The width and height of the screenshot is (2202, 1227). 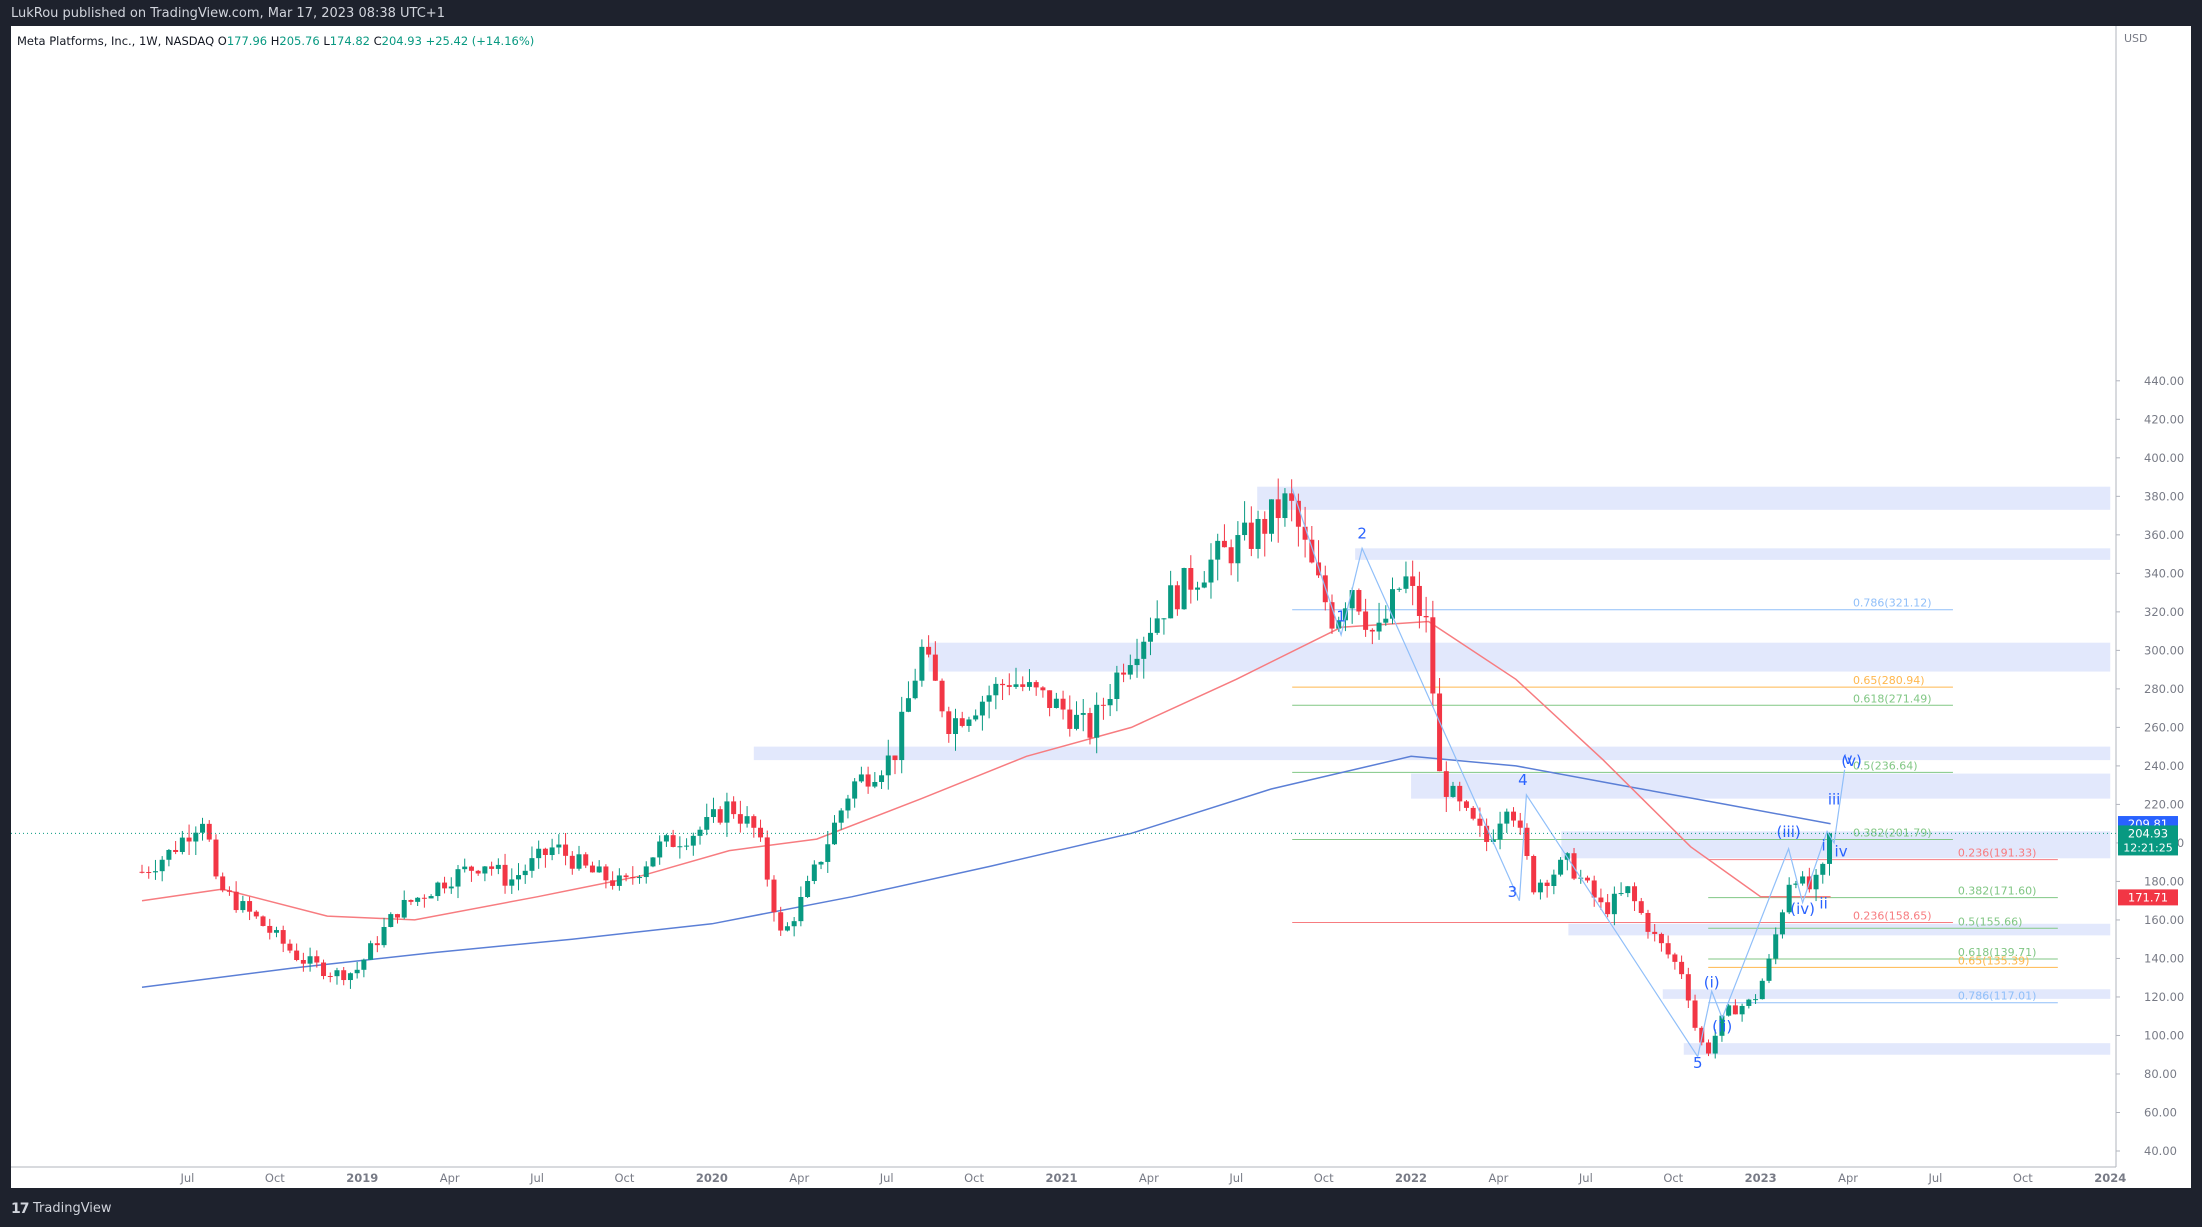 What do you see at coordinates (1061, 1178) in the screenshot?
I see `x-tick-label: 2021` at bounding box center [1061, 1178].